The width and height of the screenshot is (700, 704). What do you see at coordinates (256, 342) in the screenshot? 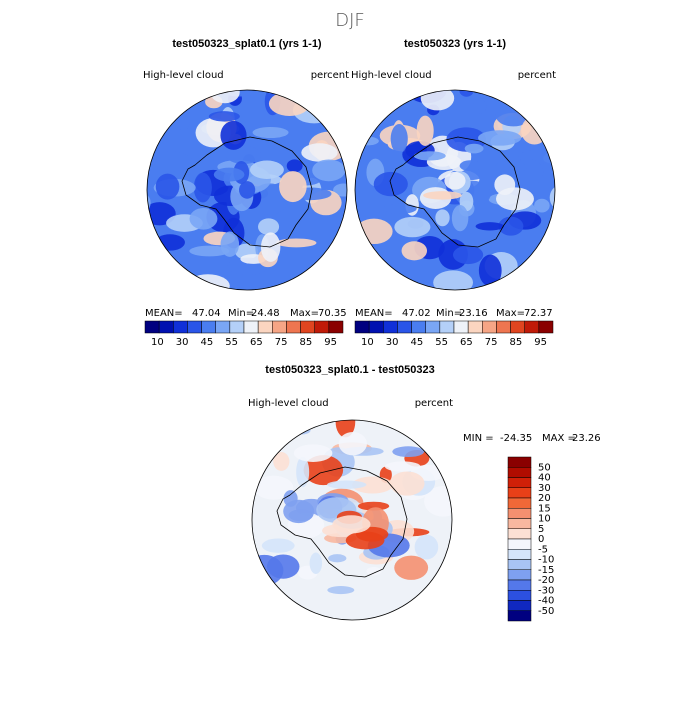
I see `colorbar-label: 65` at bounding box center [256, 342].